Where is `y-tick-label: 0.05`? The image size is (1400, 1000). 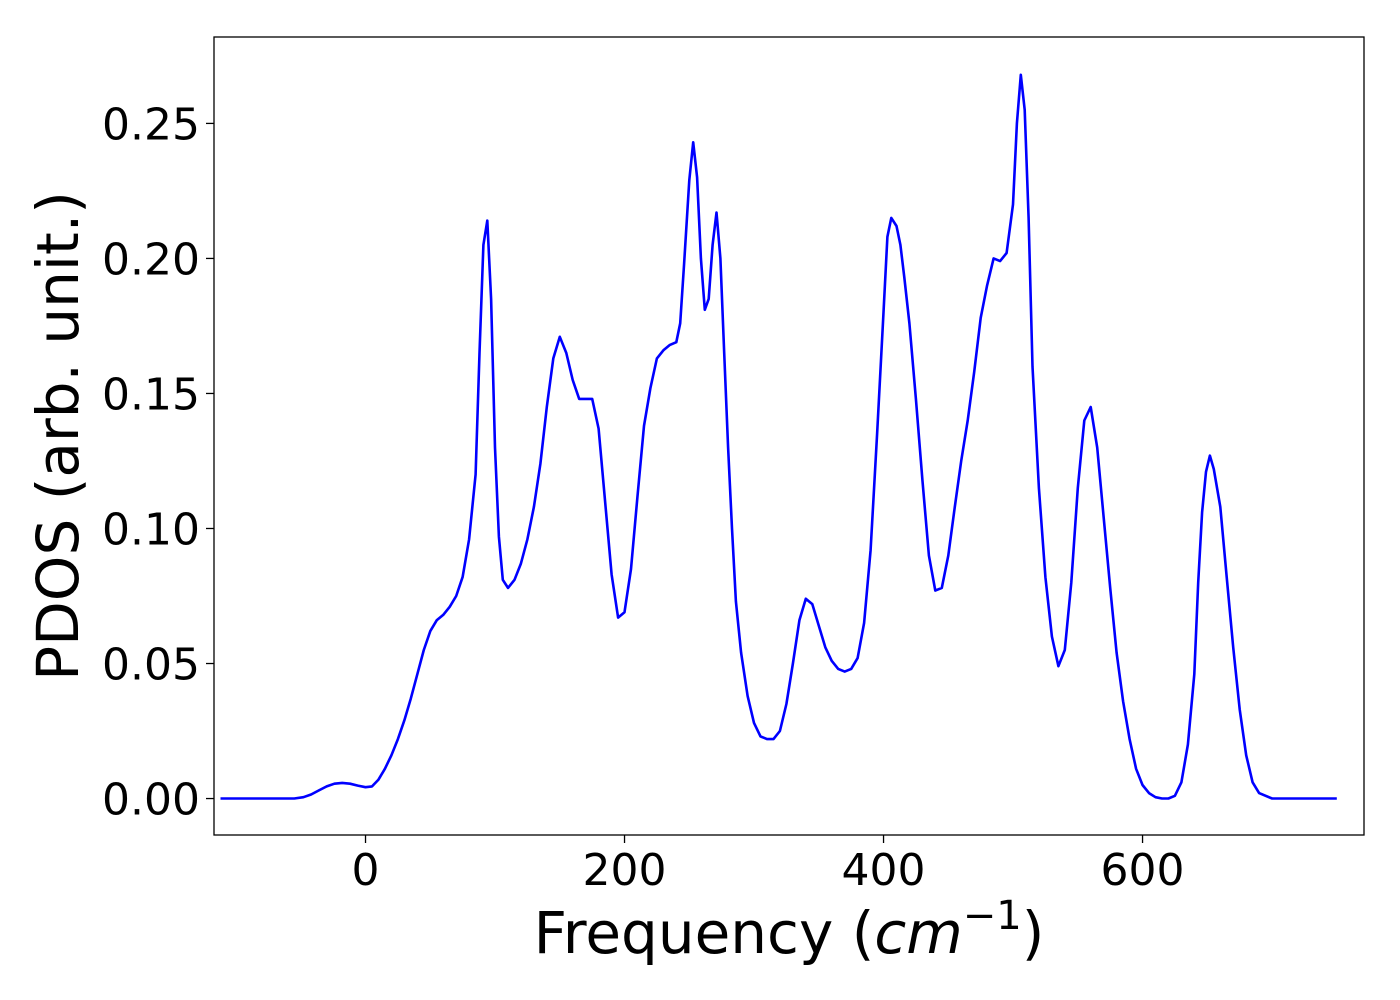 y-tick-label: 0.05 is located at coordinates (151, 665).